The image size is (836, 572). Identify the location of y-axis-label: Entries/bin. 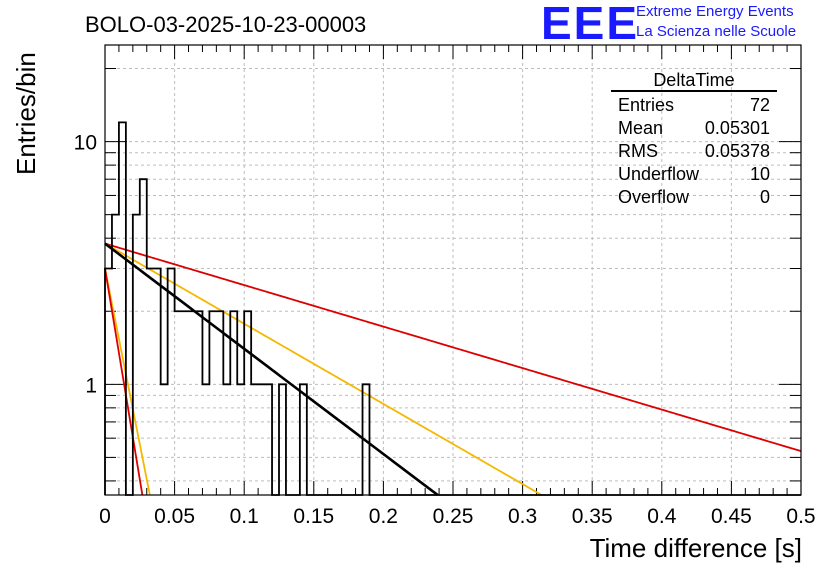
(26, 113).